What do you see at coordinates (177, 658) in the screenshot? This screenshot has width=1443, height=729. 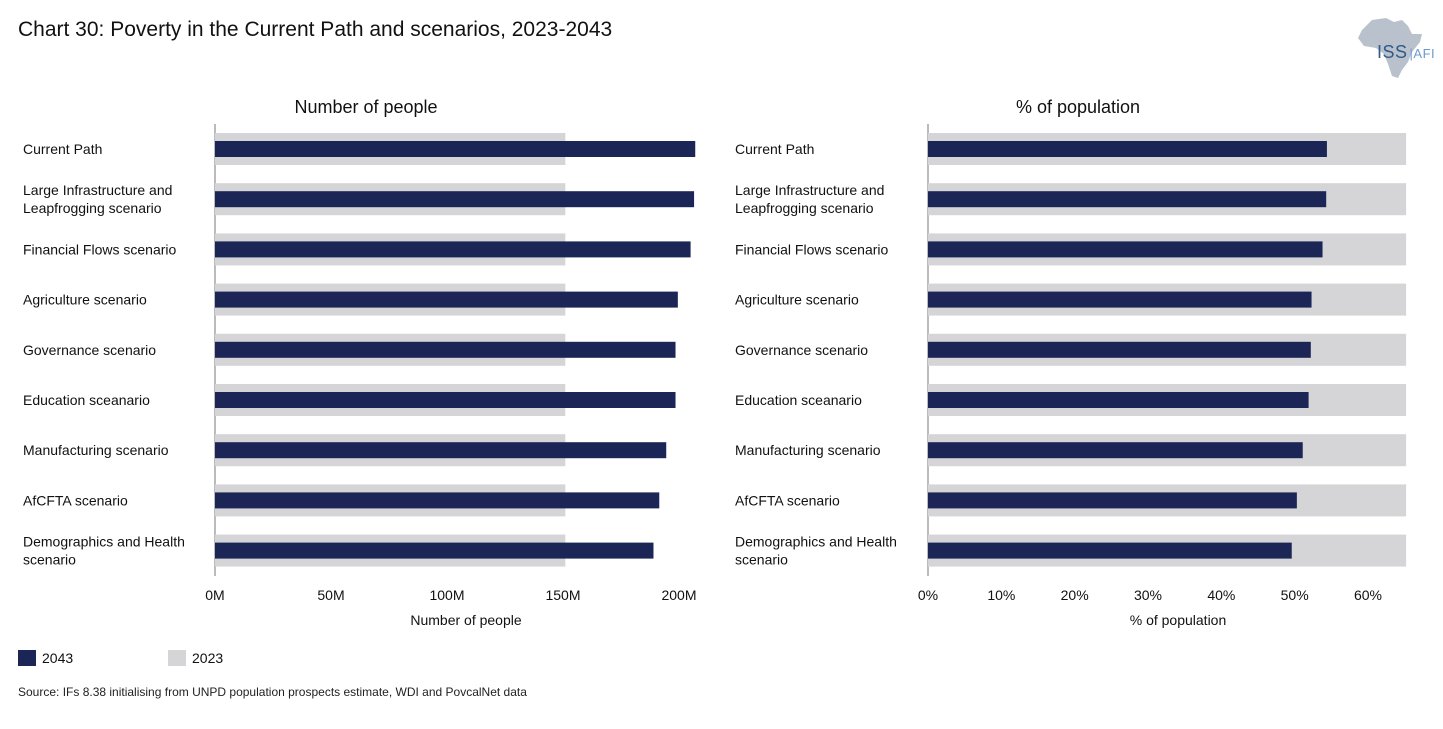 I see `legend-swatch-2023` at bounding box center [177, 658].